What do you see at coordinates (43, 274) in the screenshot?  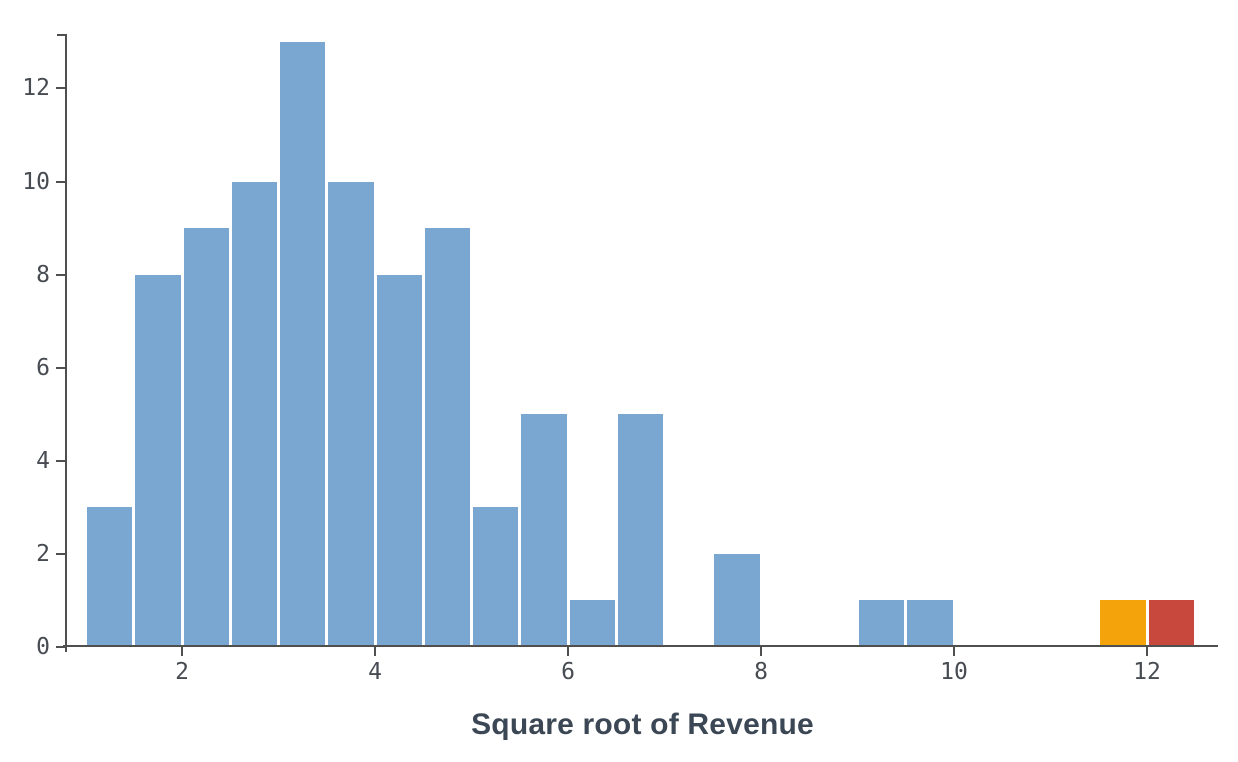 I see `y-axis-tick-label: 8` at bounding box center [43, 274].